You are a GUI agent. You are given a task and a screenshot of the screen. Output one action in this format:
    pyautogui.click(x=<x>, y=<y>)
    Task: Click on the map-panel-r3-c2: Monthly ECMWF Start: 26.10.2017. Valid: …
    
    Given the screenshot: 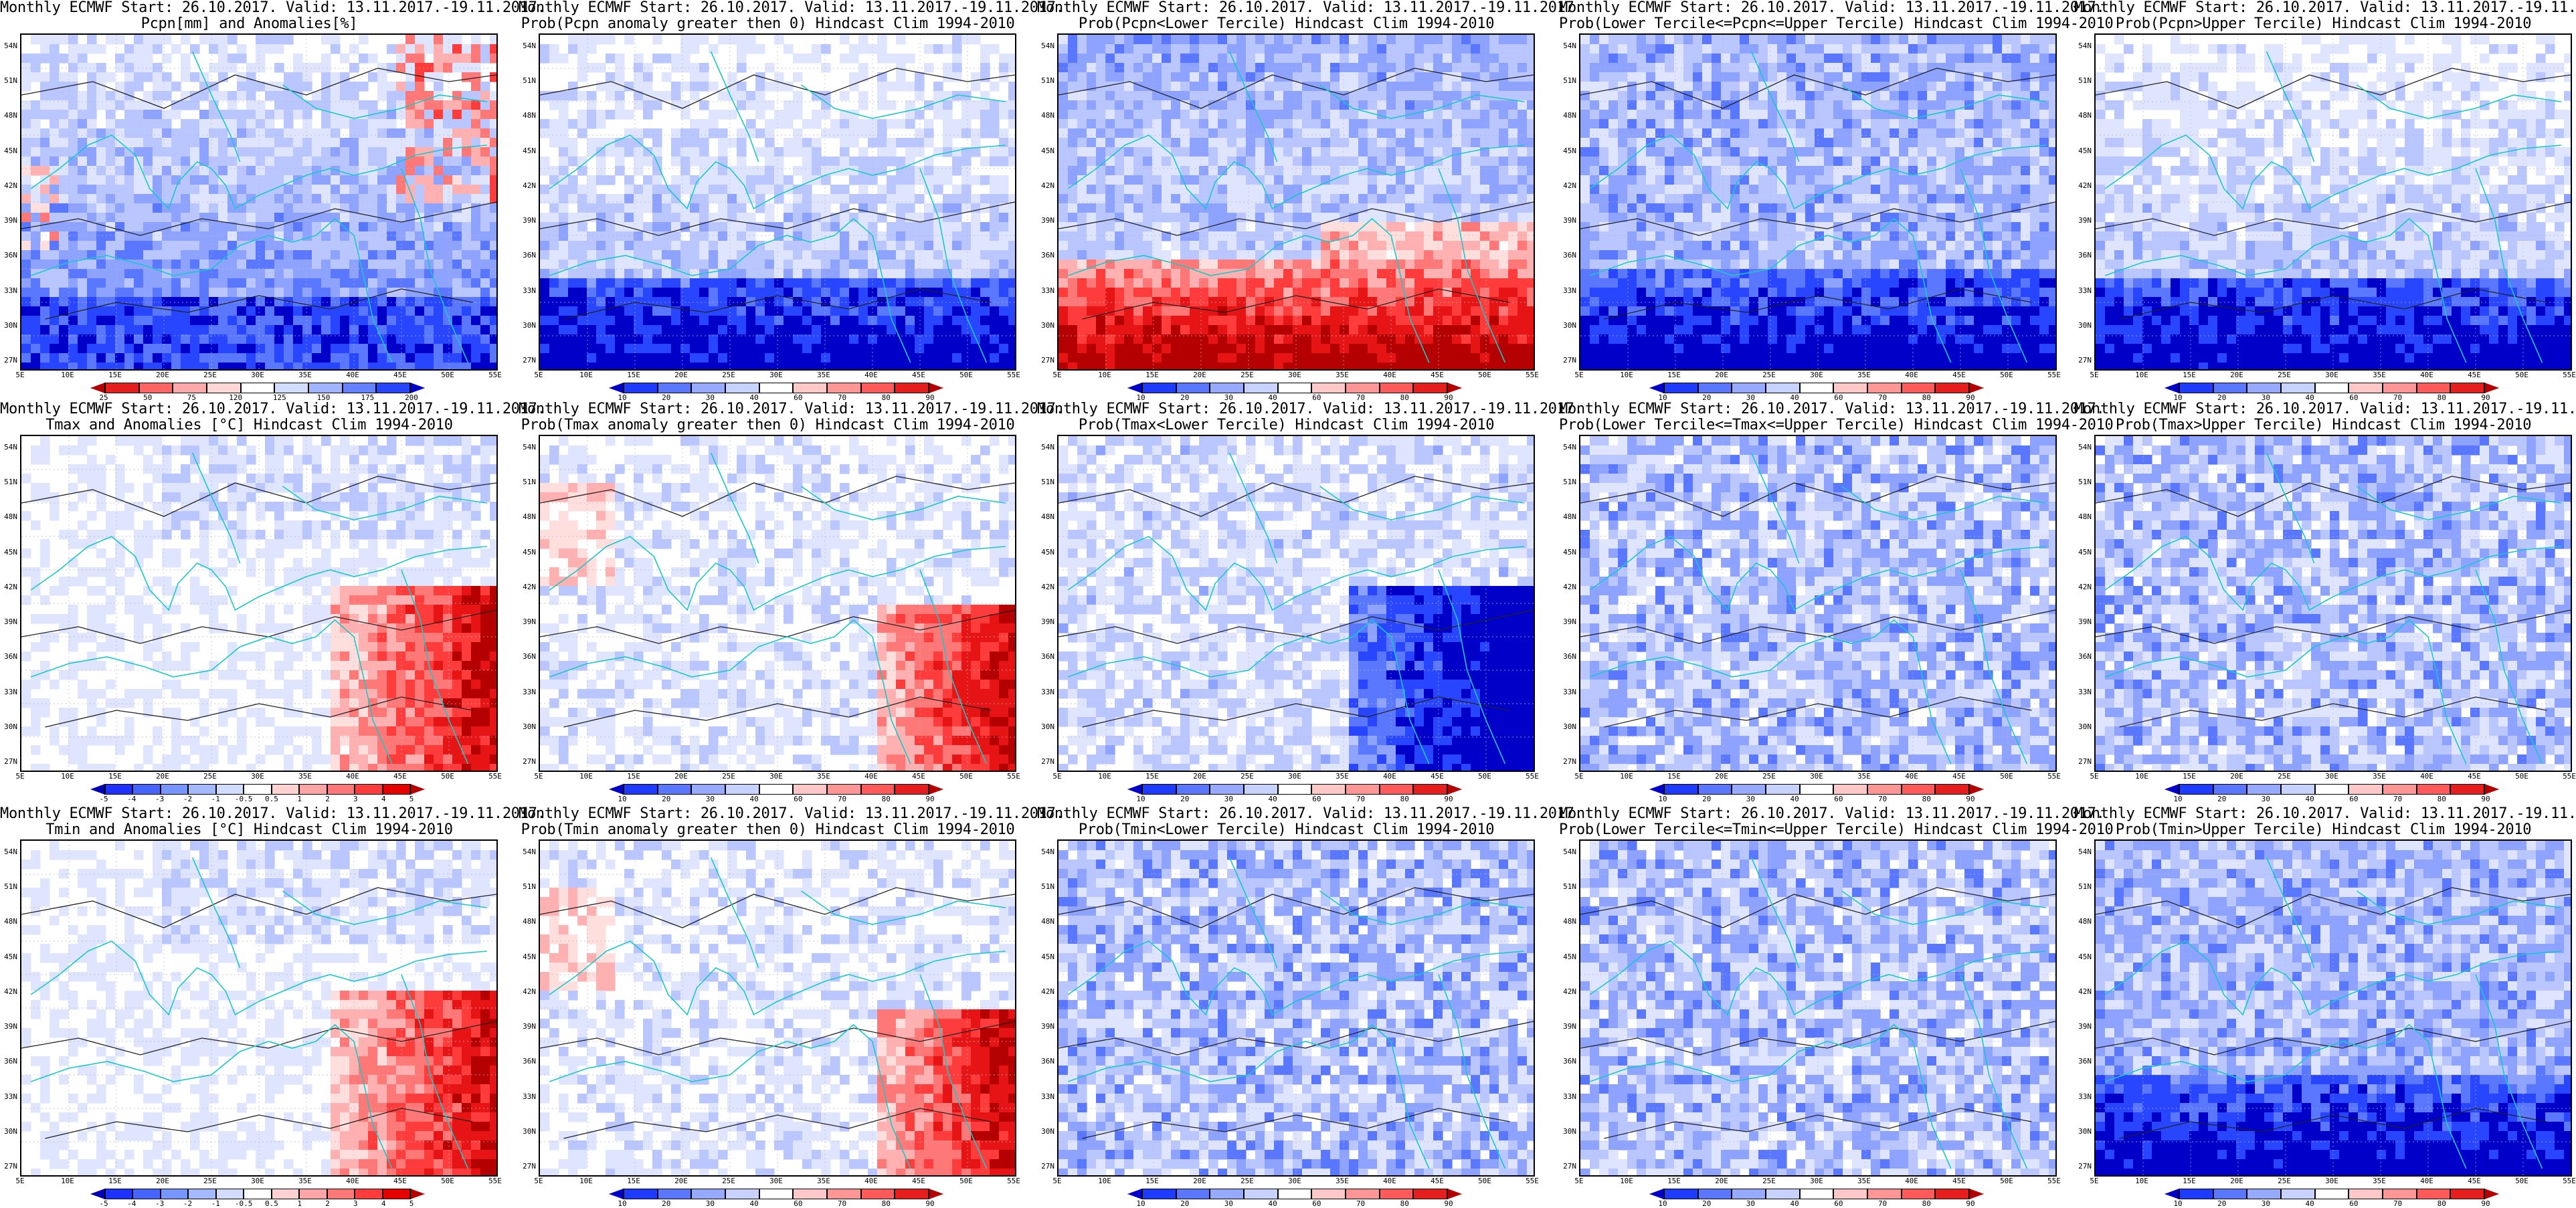 What is the action you would take?
    pyautogui.click(x=768, y=1005)
    